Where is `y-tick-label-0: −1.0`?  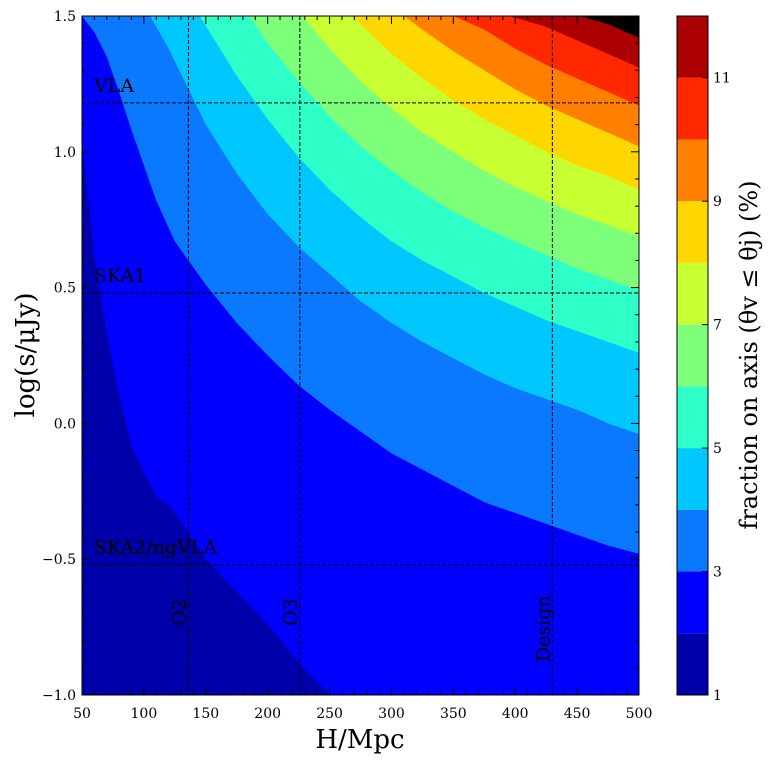 y-tick-label-0: −1.0 is located at coordinates (59, 696).